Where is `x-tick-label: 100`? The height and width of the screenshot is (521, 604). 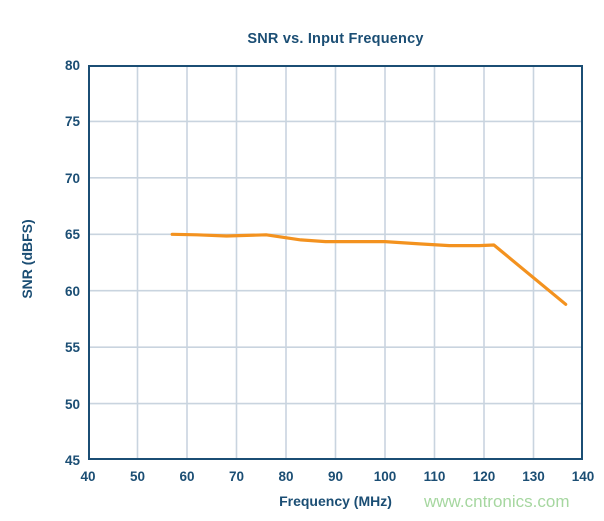 x-tick-label: 100 is located at coordinates (385, 476).